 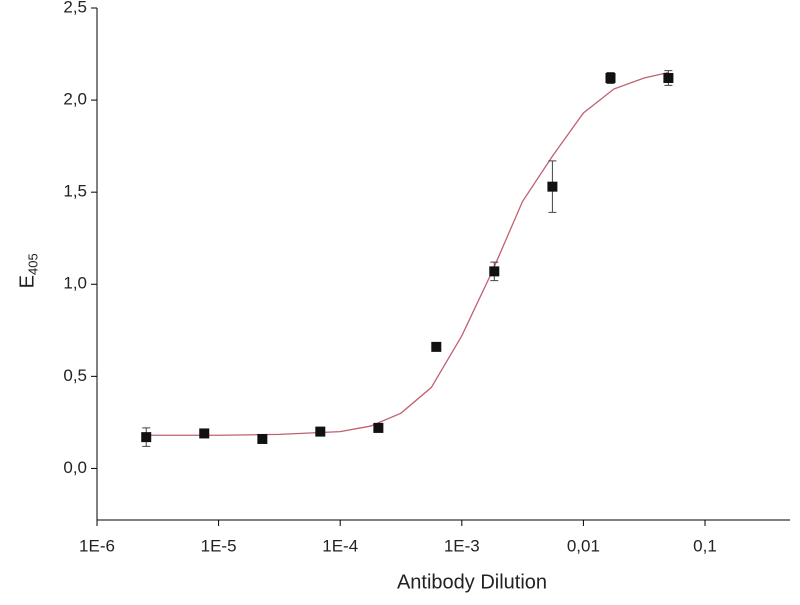 I want to click on x-tick-label: 1E-5, so click(x=219, y=545).